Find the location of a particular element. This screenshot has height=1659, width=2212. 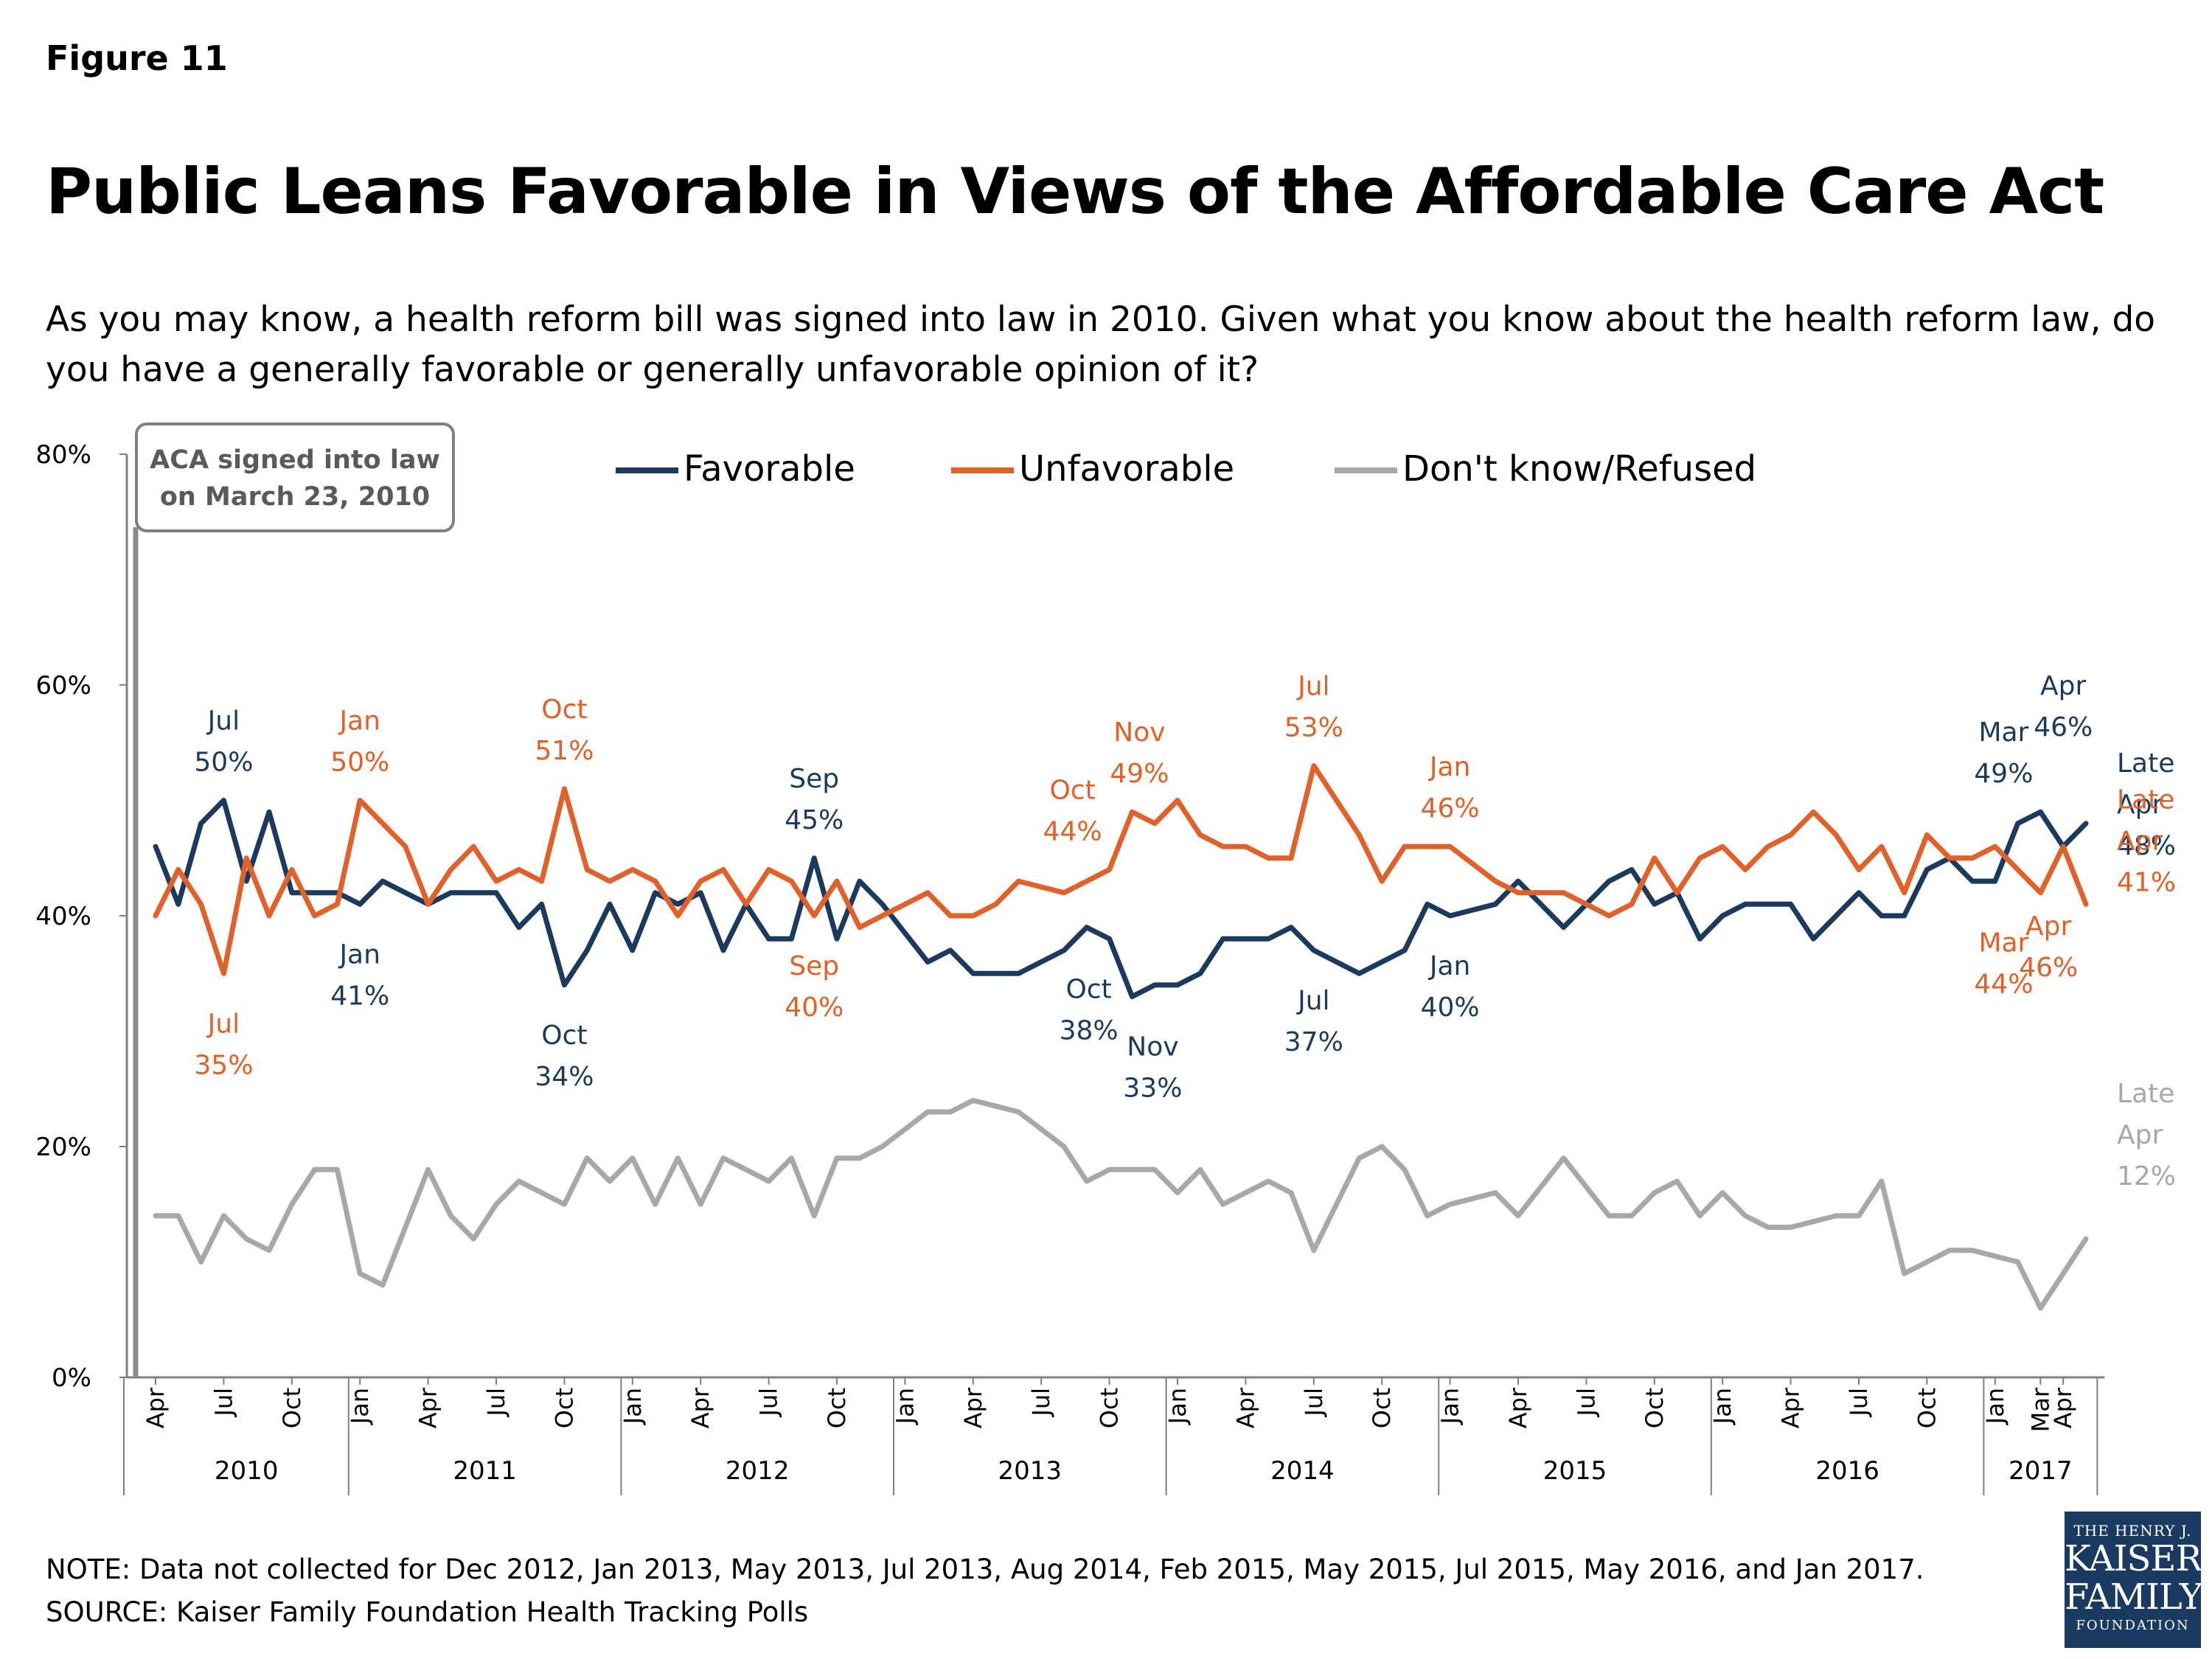

figure-label: Figure 11 is located at coordinates (137, 58).